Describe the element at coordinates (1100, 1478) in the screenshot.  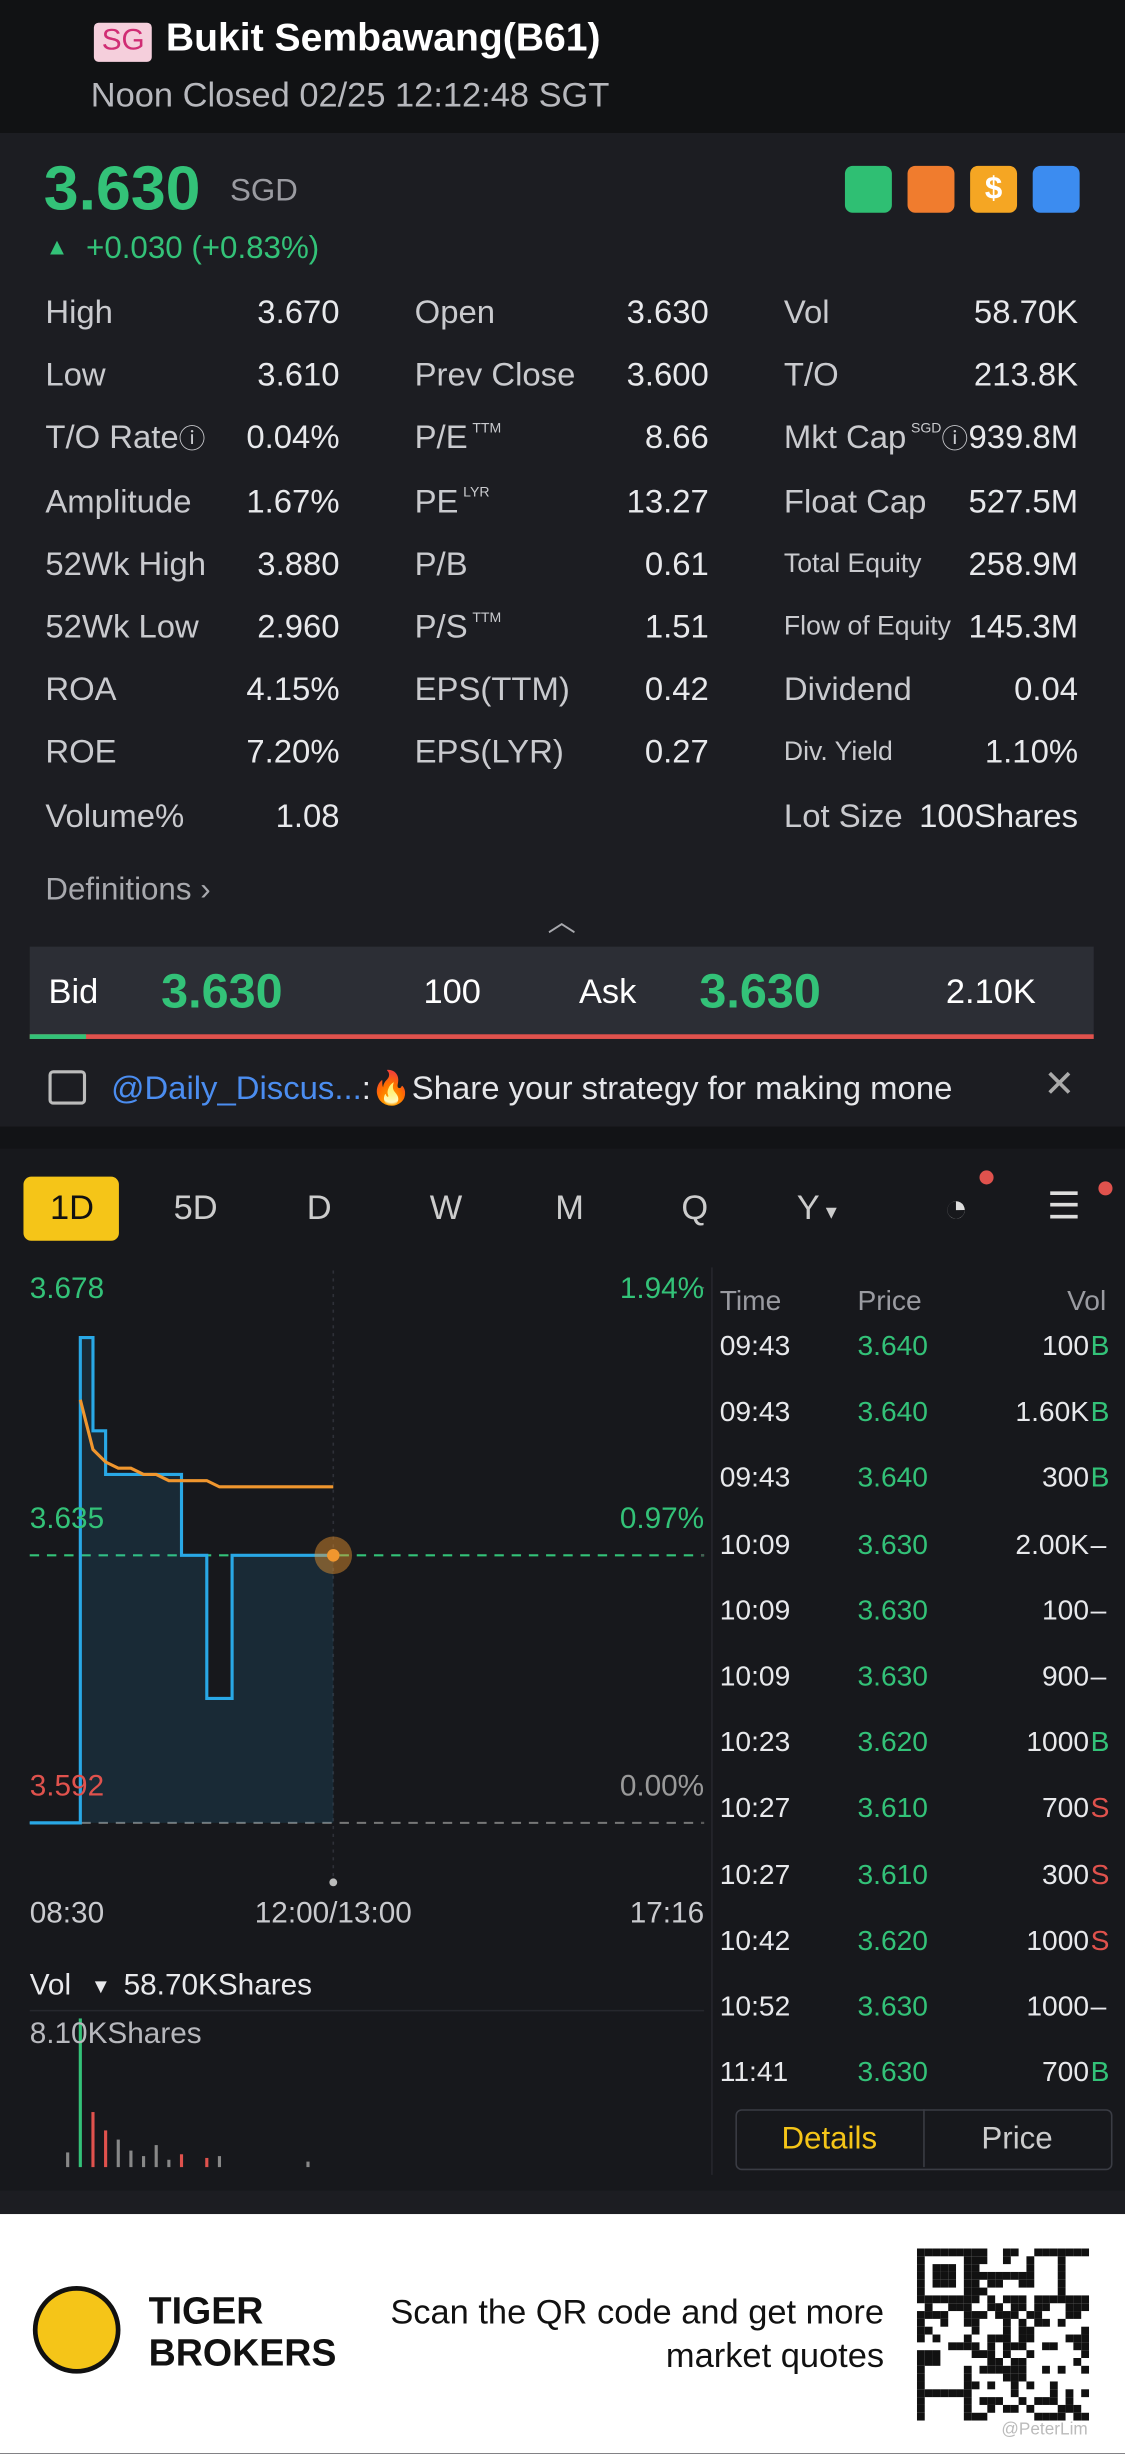
I see `trade-side: B` at that location.